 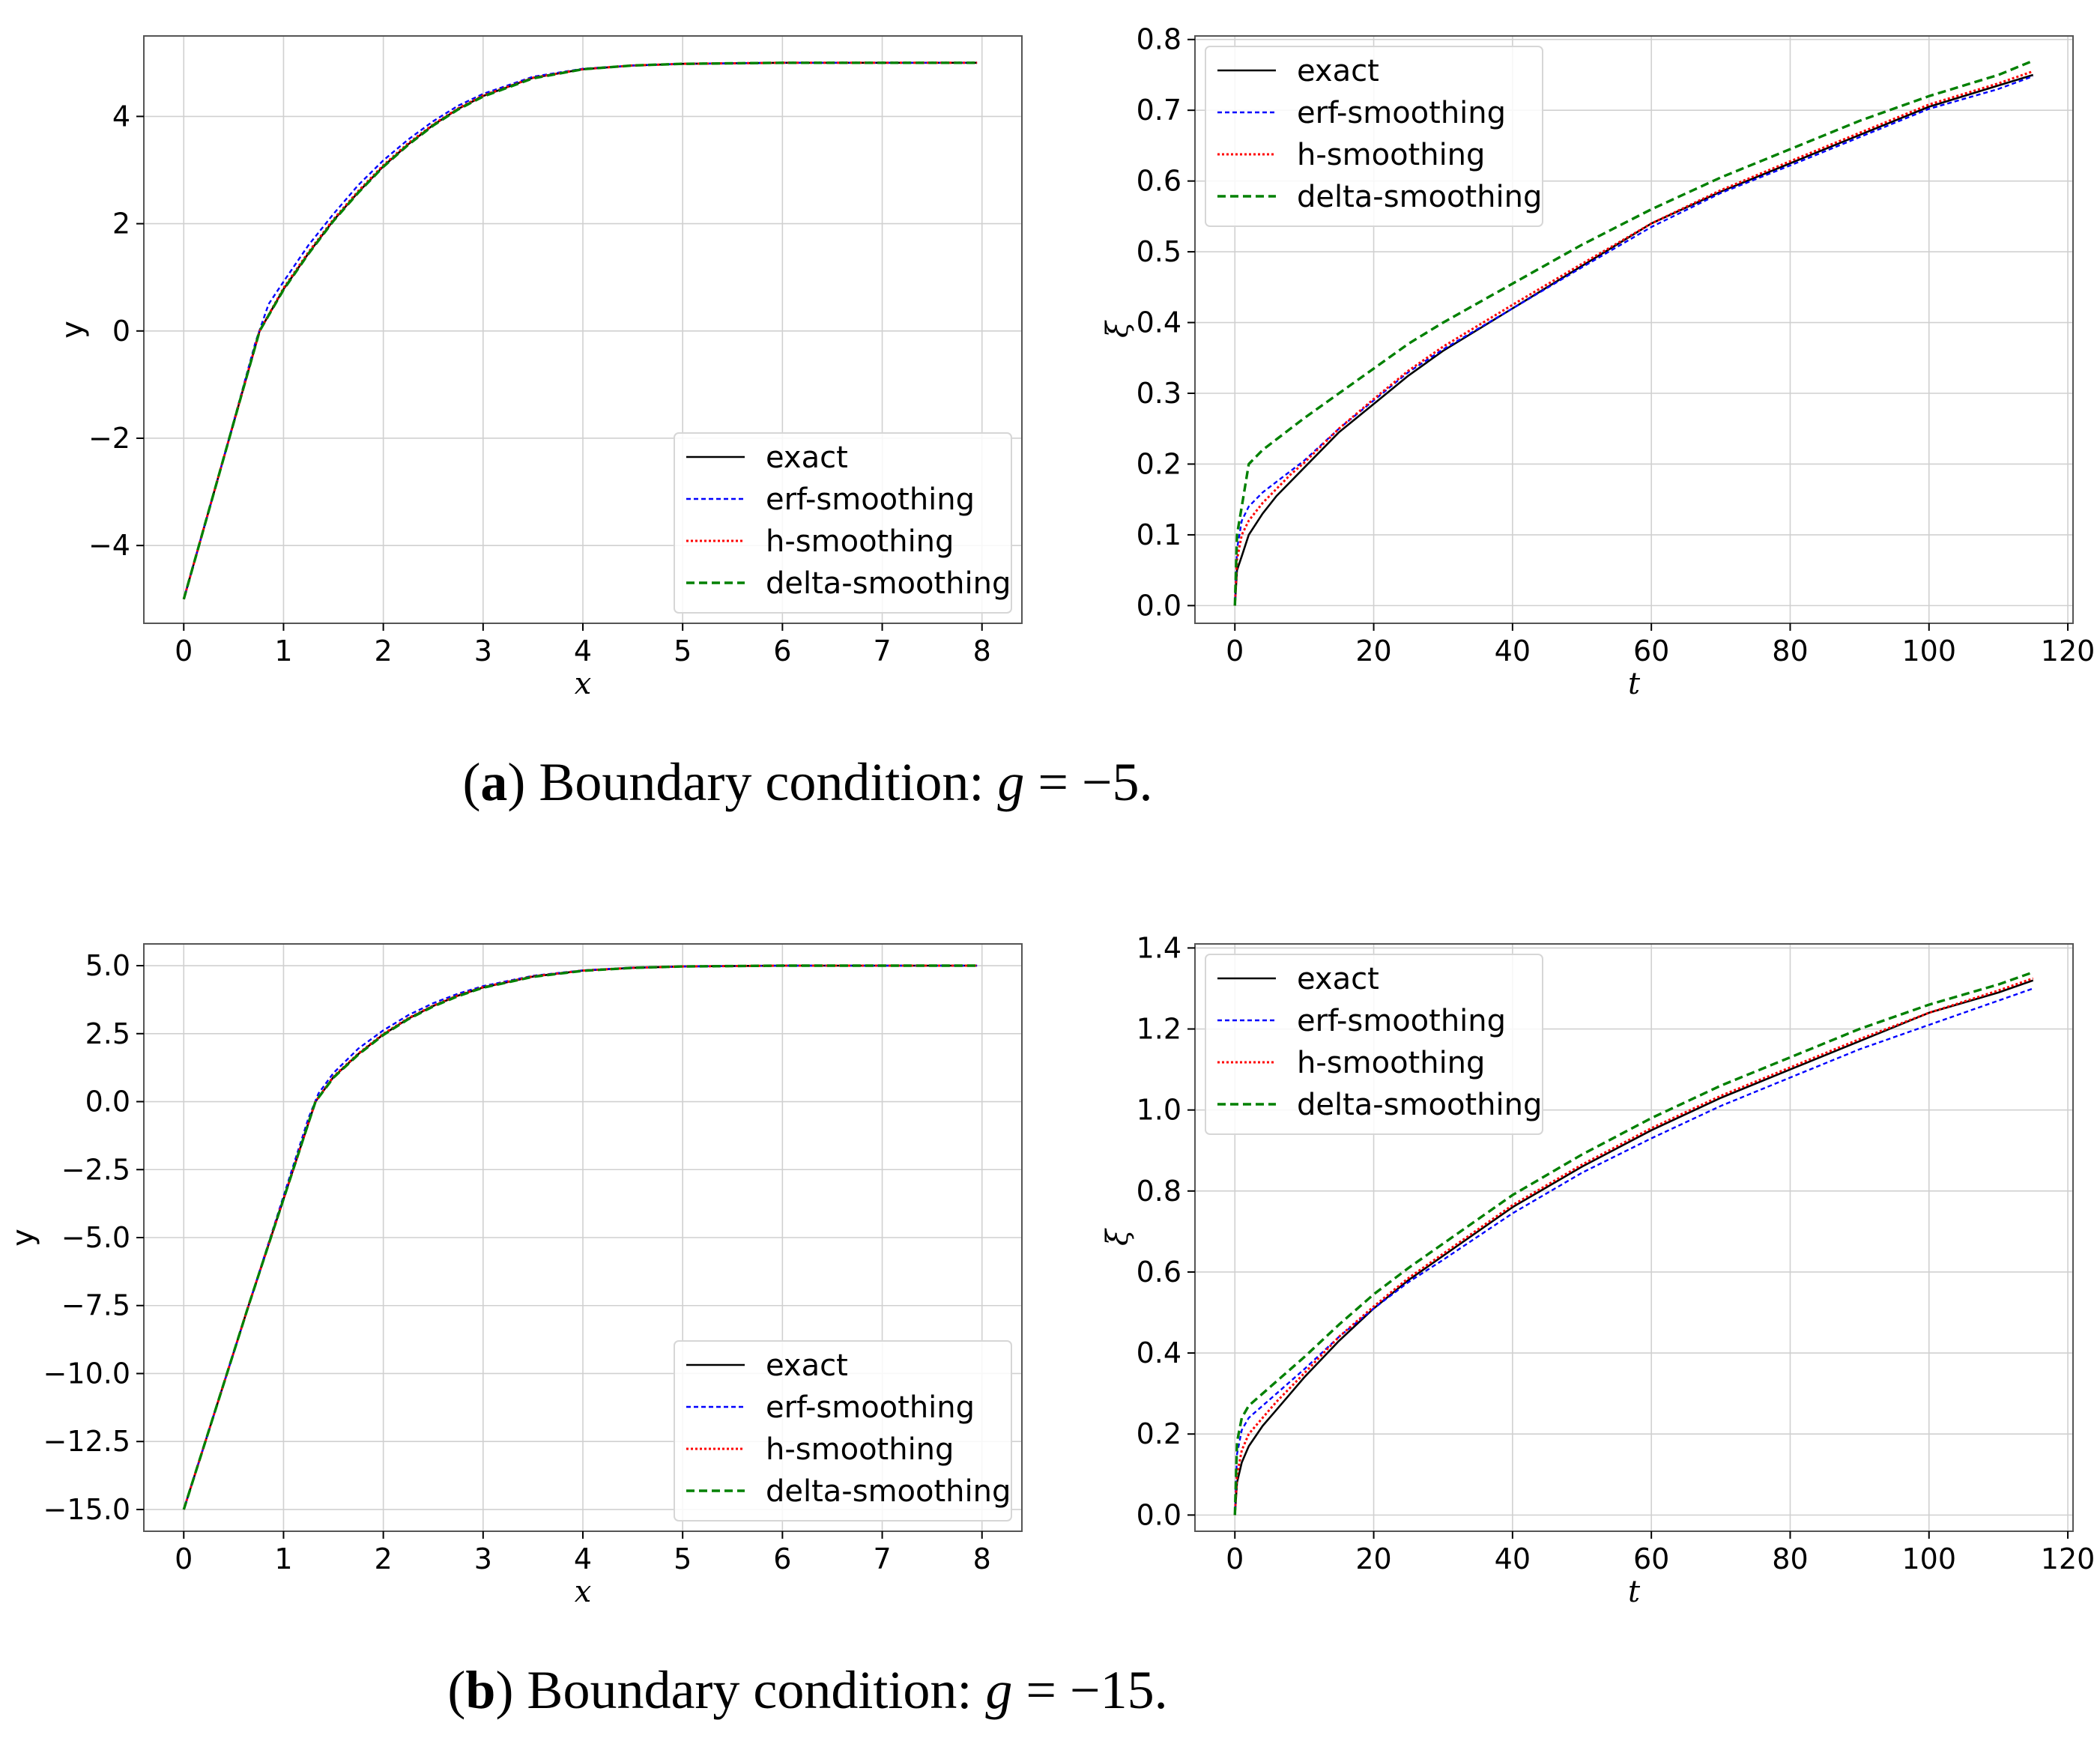 I want to click on y-tick-label: 2, so click(x=121, y=224).